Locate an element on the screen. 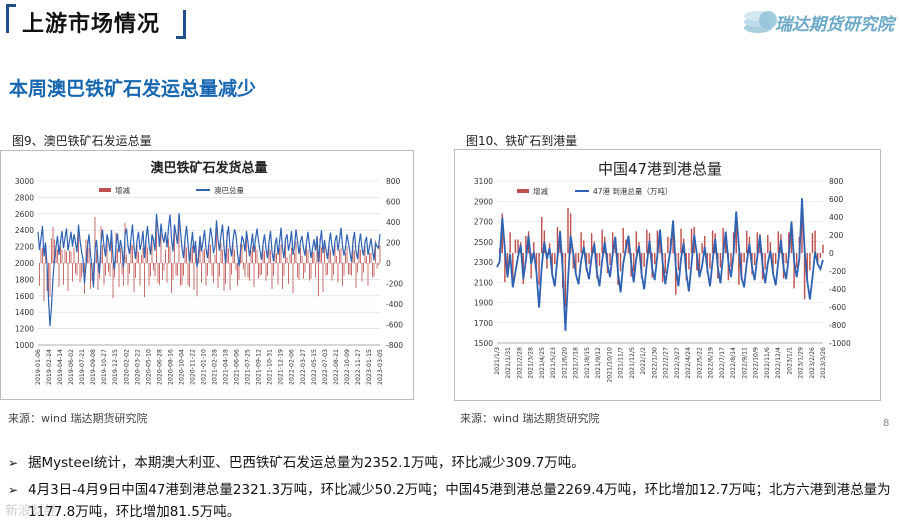 This screenshot has height=523, width=900. x-tick-label: 2021-01-10 is located at coordinates (203, 367).